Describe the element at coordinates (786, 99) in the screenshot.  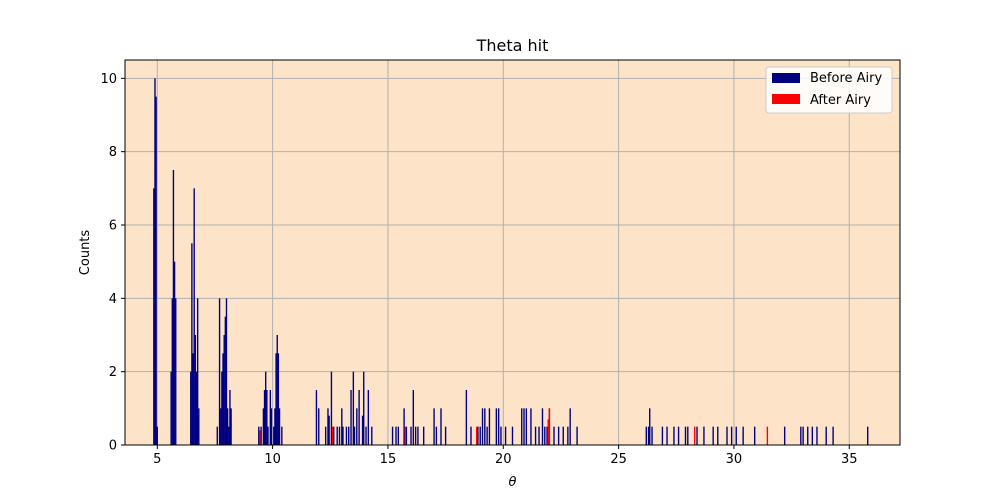
I see `legend-swatch-after-airy` at that location.